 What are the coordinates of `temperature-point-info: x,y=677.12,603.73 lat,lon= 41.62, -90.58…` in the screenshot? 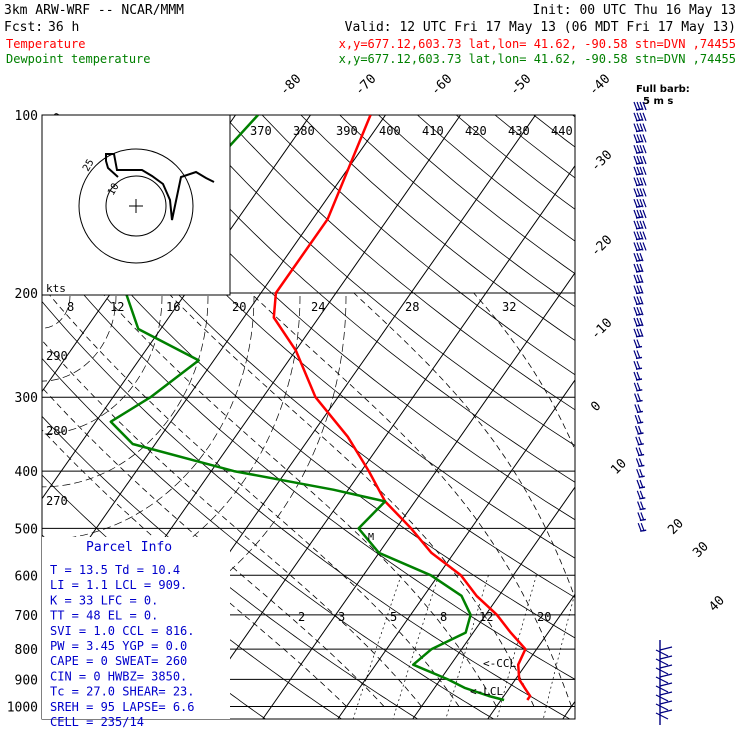 It's located at (537, 44).